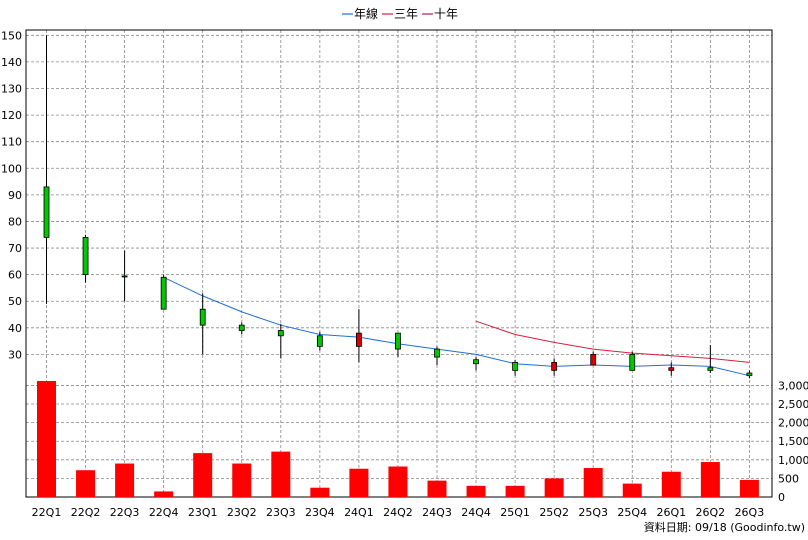  I want to click on volume-axis: 0 500 1,000 1,500 2,000 2,500 3,000, so click(793, 441).